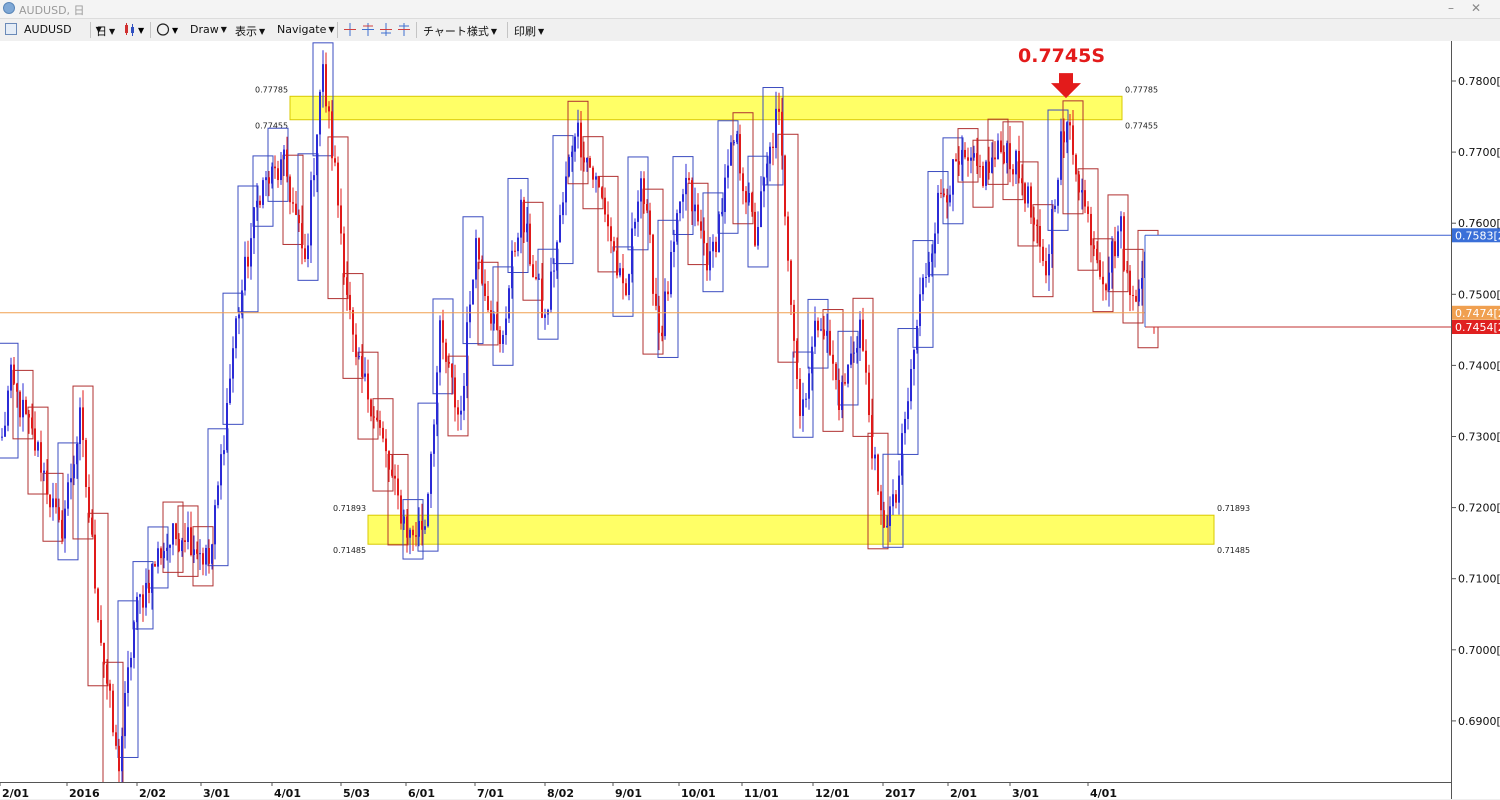  I want to click on crosshair-icon, so click(350, 29).